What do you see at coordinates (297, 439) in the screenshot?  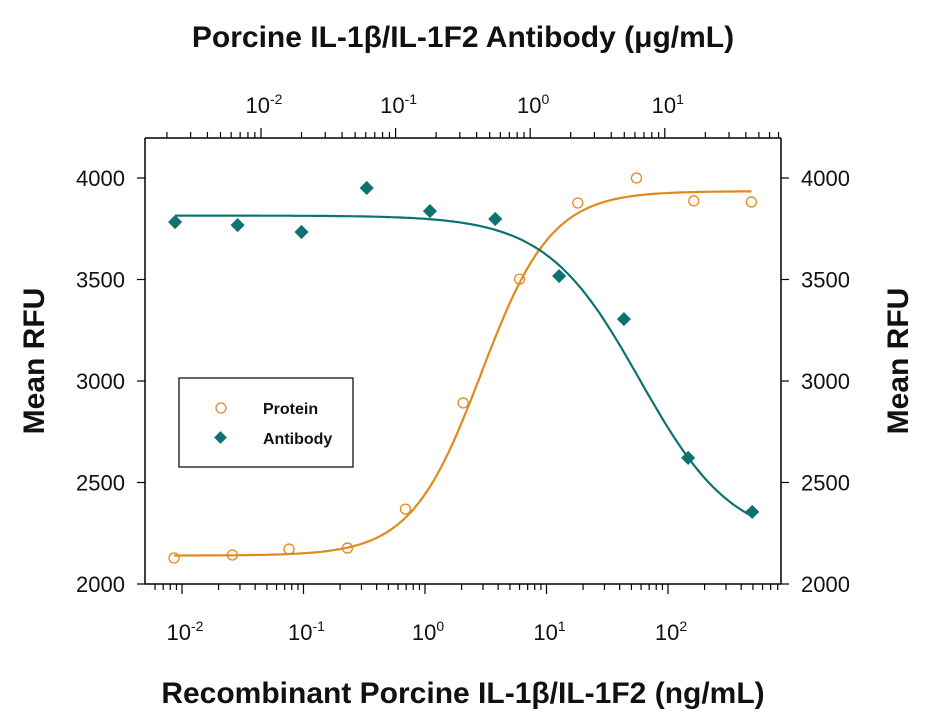 I see `legend-label-antibody: Antibody` at bounding box center [297, 439].